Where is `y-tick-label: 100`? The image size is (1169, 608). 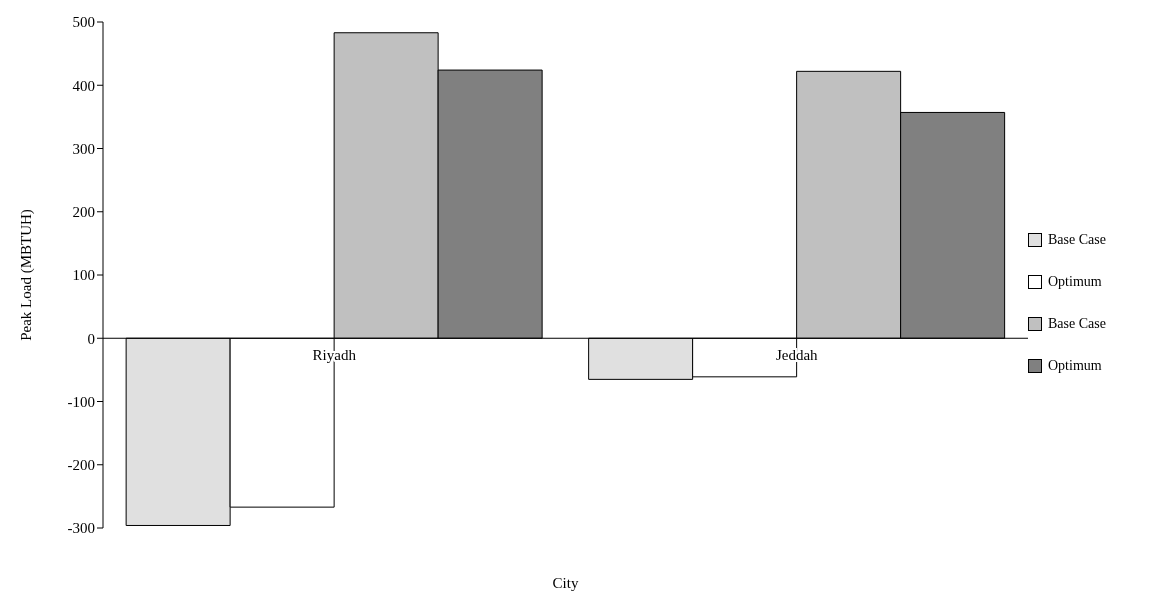
y-tick-label: 100 is located at coordinates (83, 275).